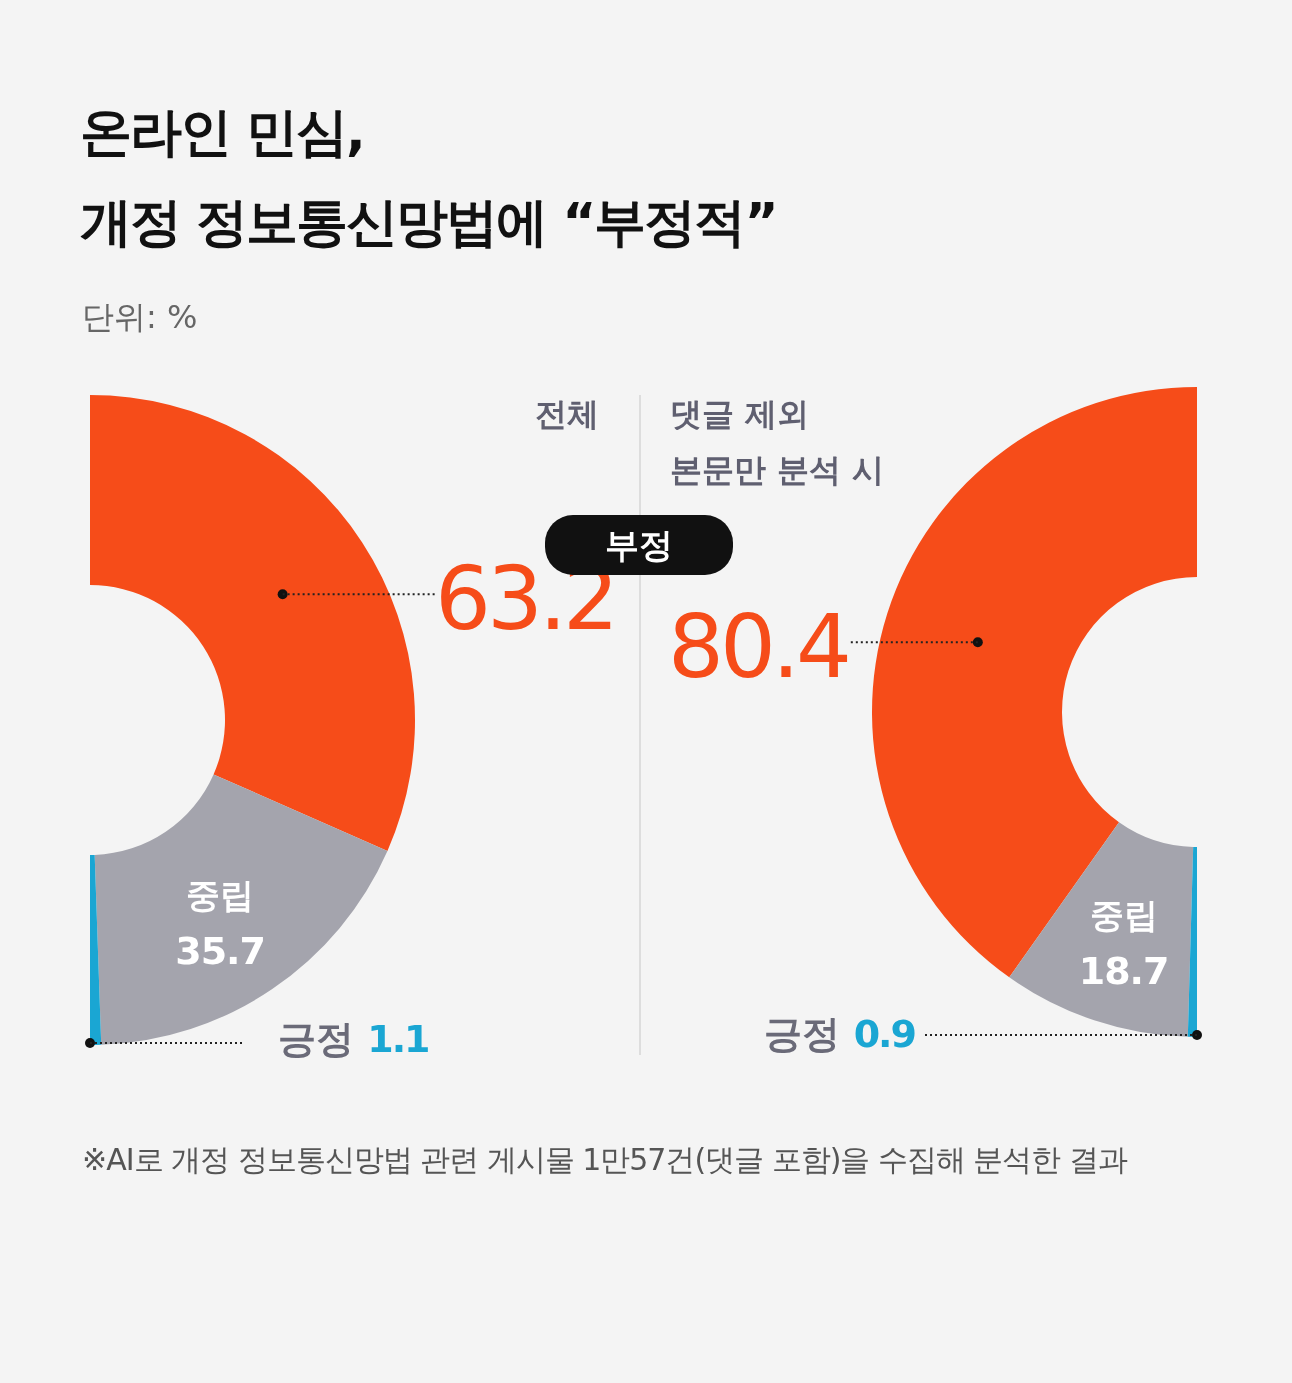 This screenshot has height=1383, width=1292. I want to click on data-label: 18.7, so click(1123, 971).